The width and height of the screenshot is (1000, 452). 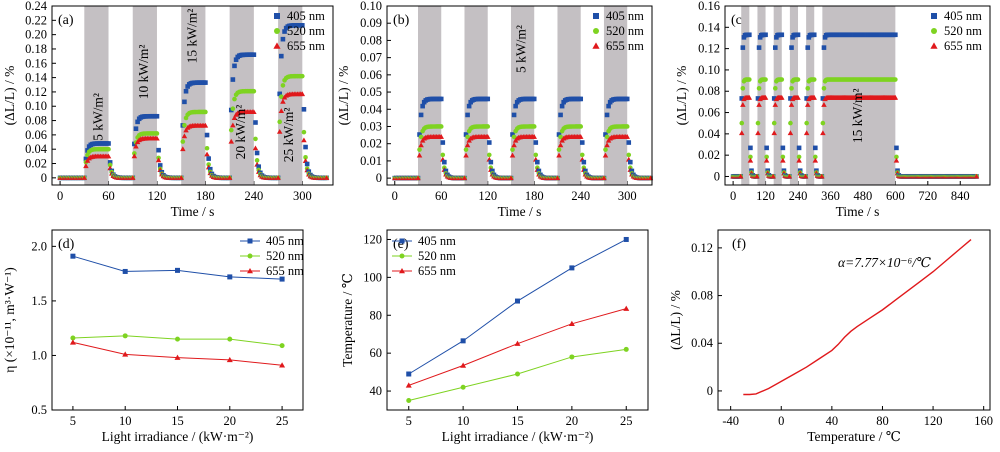 I want to click on y-tick-label: 0.12, so click(x=709, y=49).